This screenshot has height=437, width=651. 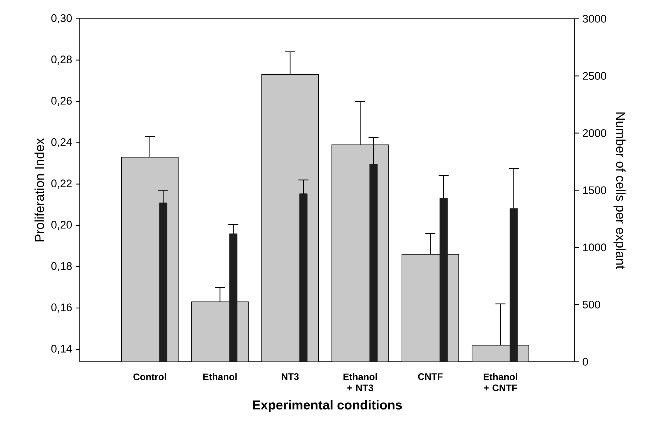 What do you see at coordinates (220, 377) in the screenshot?
I see `x-tick-label: Ethanol` at bounding box center [220, 377].